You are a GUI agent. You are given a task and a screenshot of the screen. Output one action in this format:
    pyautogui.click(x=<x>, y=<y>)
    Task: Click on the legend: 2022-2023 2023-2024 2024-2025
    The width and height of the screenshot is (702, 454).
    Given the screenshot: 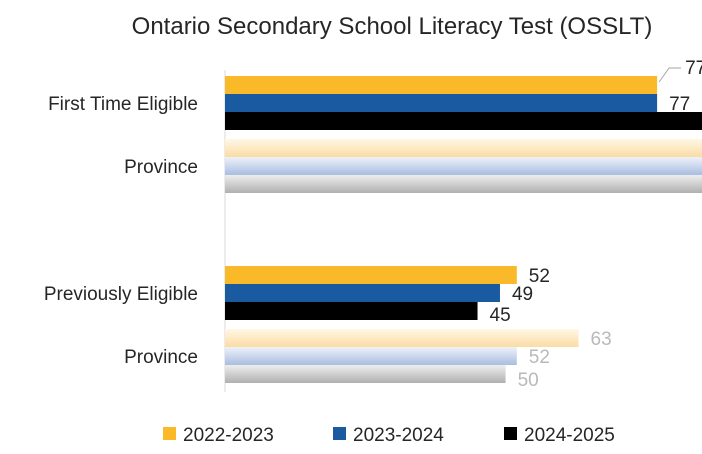 What is the action you would take?
    pyautogui.click(x=389, y=435)
    